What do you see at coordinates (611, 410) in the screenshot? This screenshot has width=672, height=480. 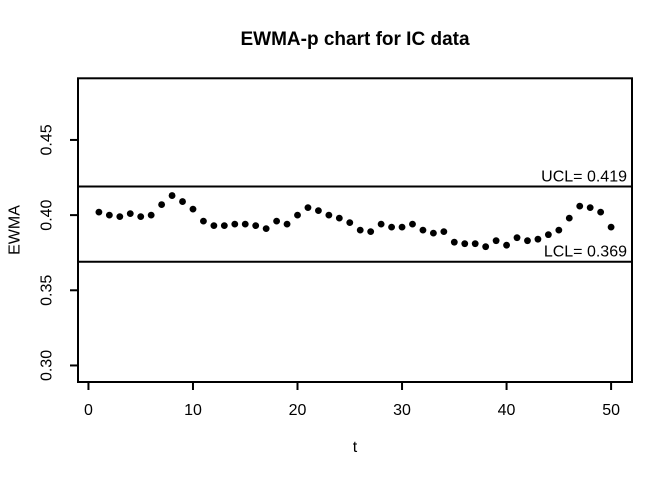 I see `x-tick-label: 50` at bounding box center [611, 410].